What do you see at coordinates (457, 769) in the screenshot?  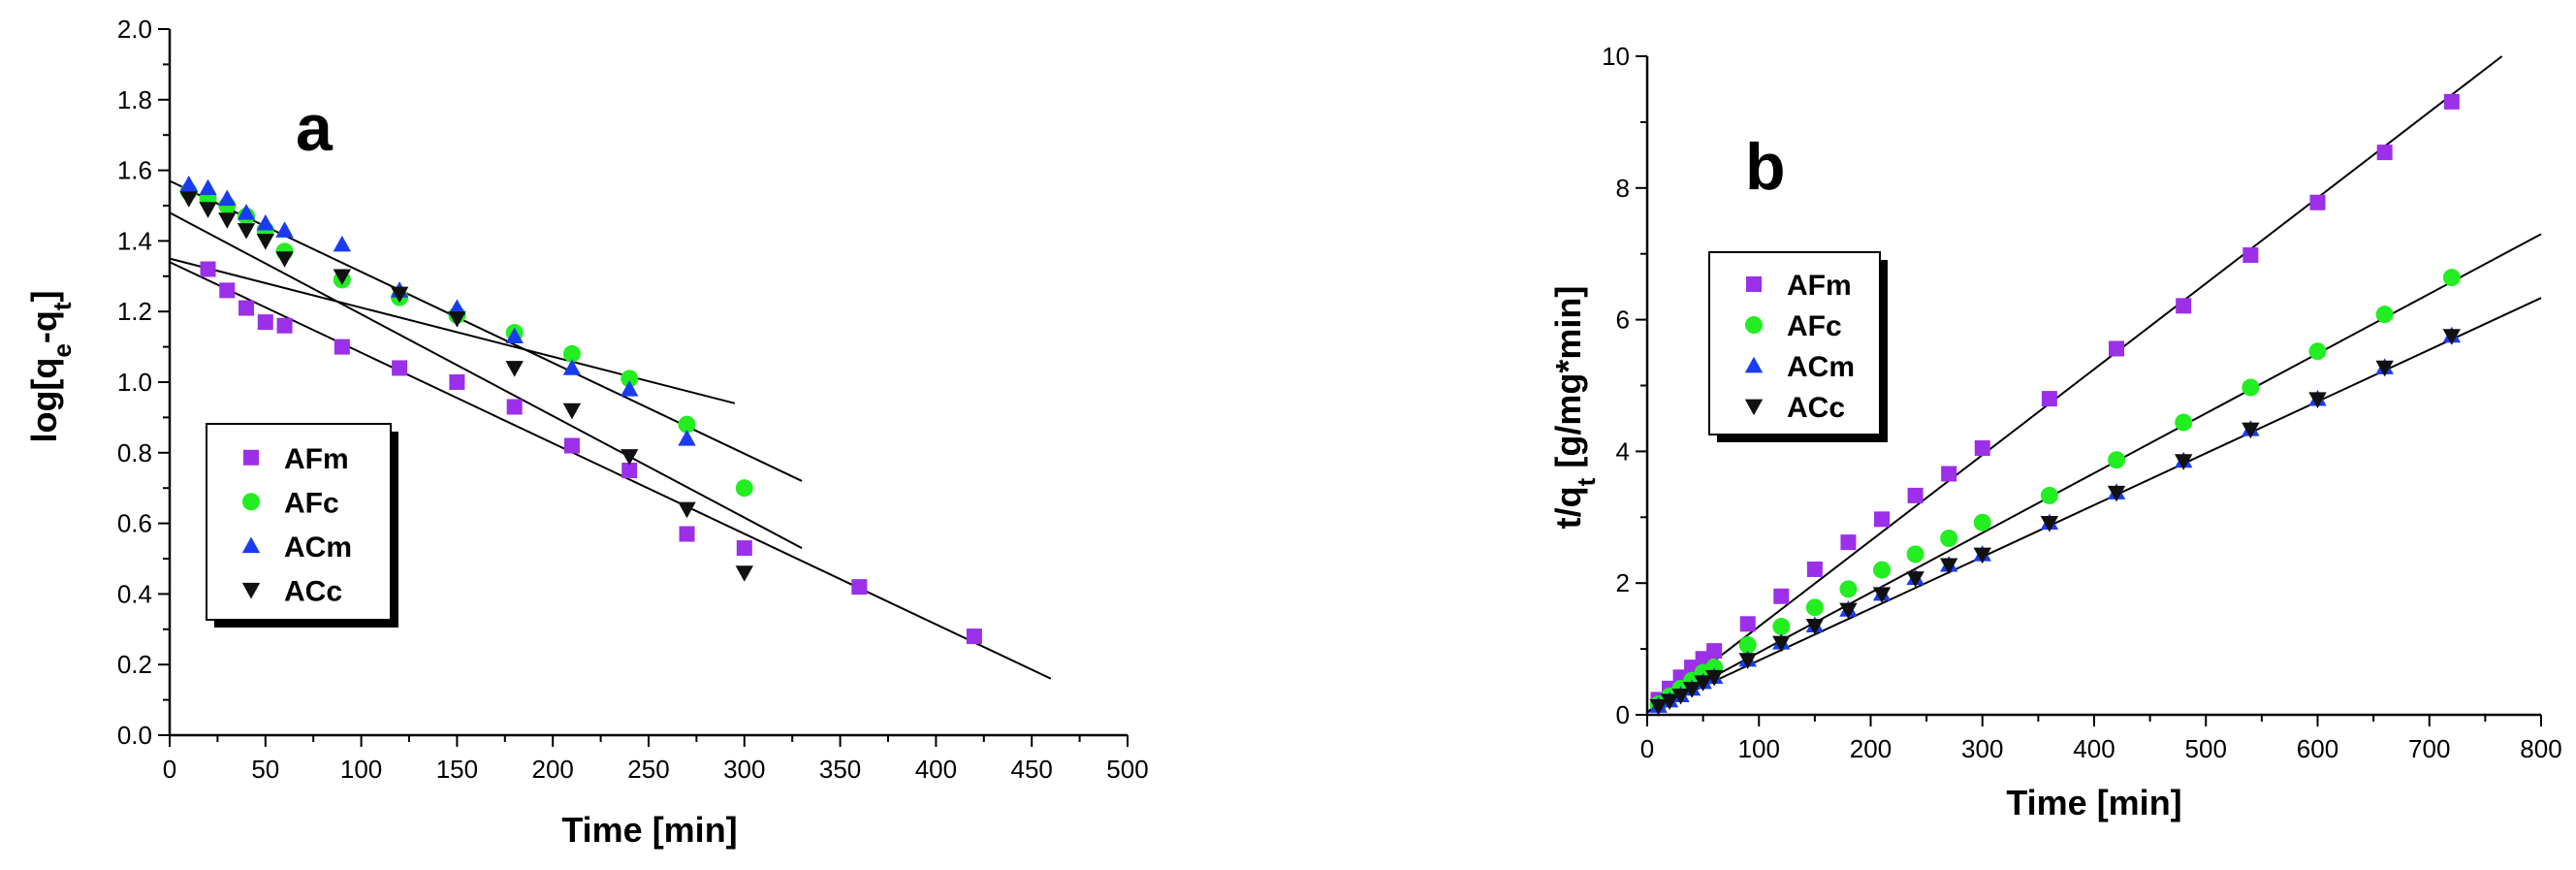 I see `x-tick-label: 150` at bounding box center [457, 769].